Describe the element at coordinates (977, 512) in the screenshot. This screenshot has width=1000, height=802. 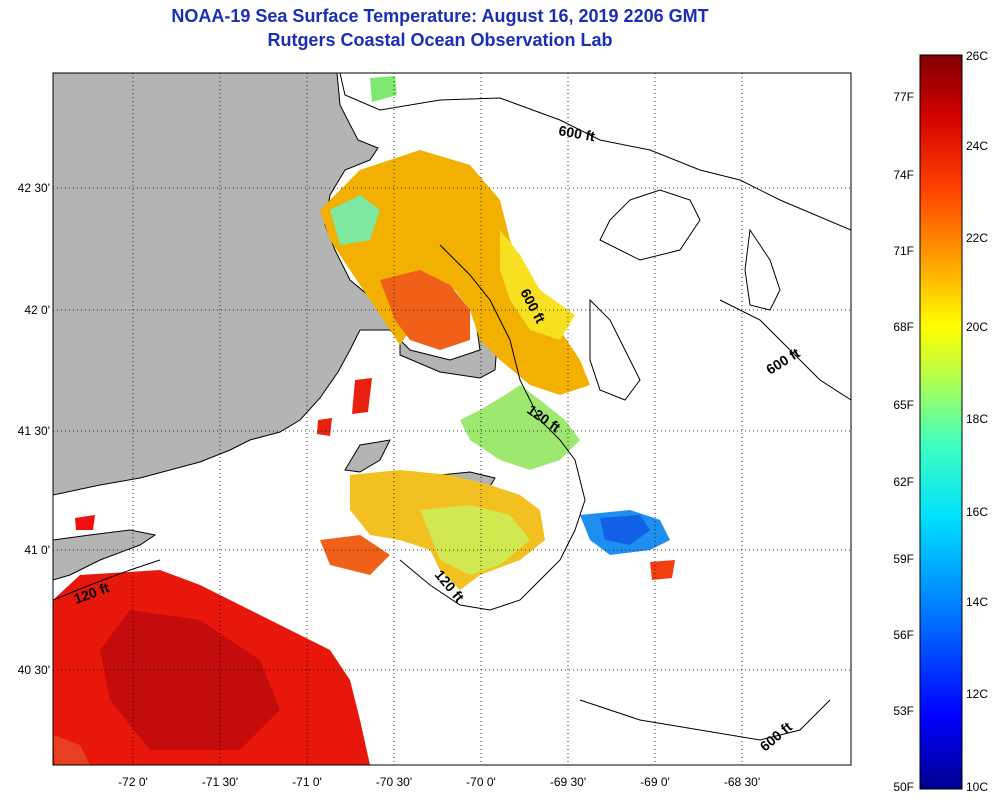
I see `colorbar-celsius-label: 16C` at that location.